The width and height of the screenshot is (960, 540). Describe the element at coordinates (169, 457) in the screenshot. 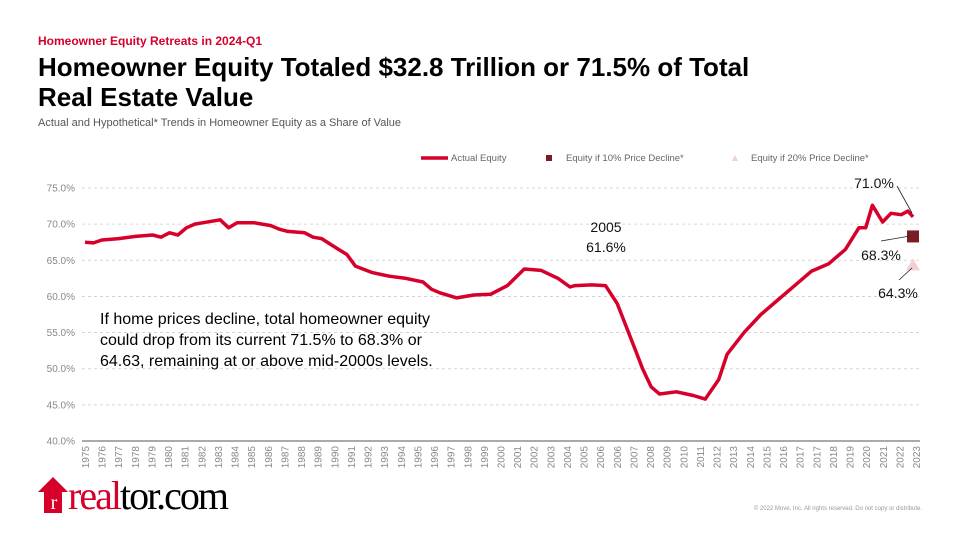

I see `x-tick-label: 1980` at that location.